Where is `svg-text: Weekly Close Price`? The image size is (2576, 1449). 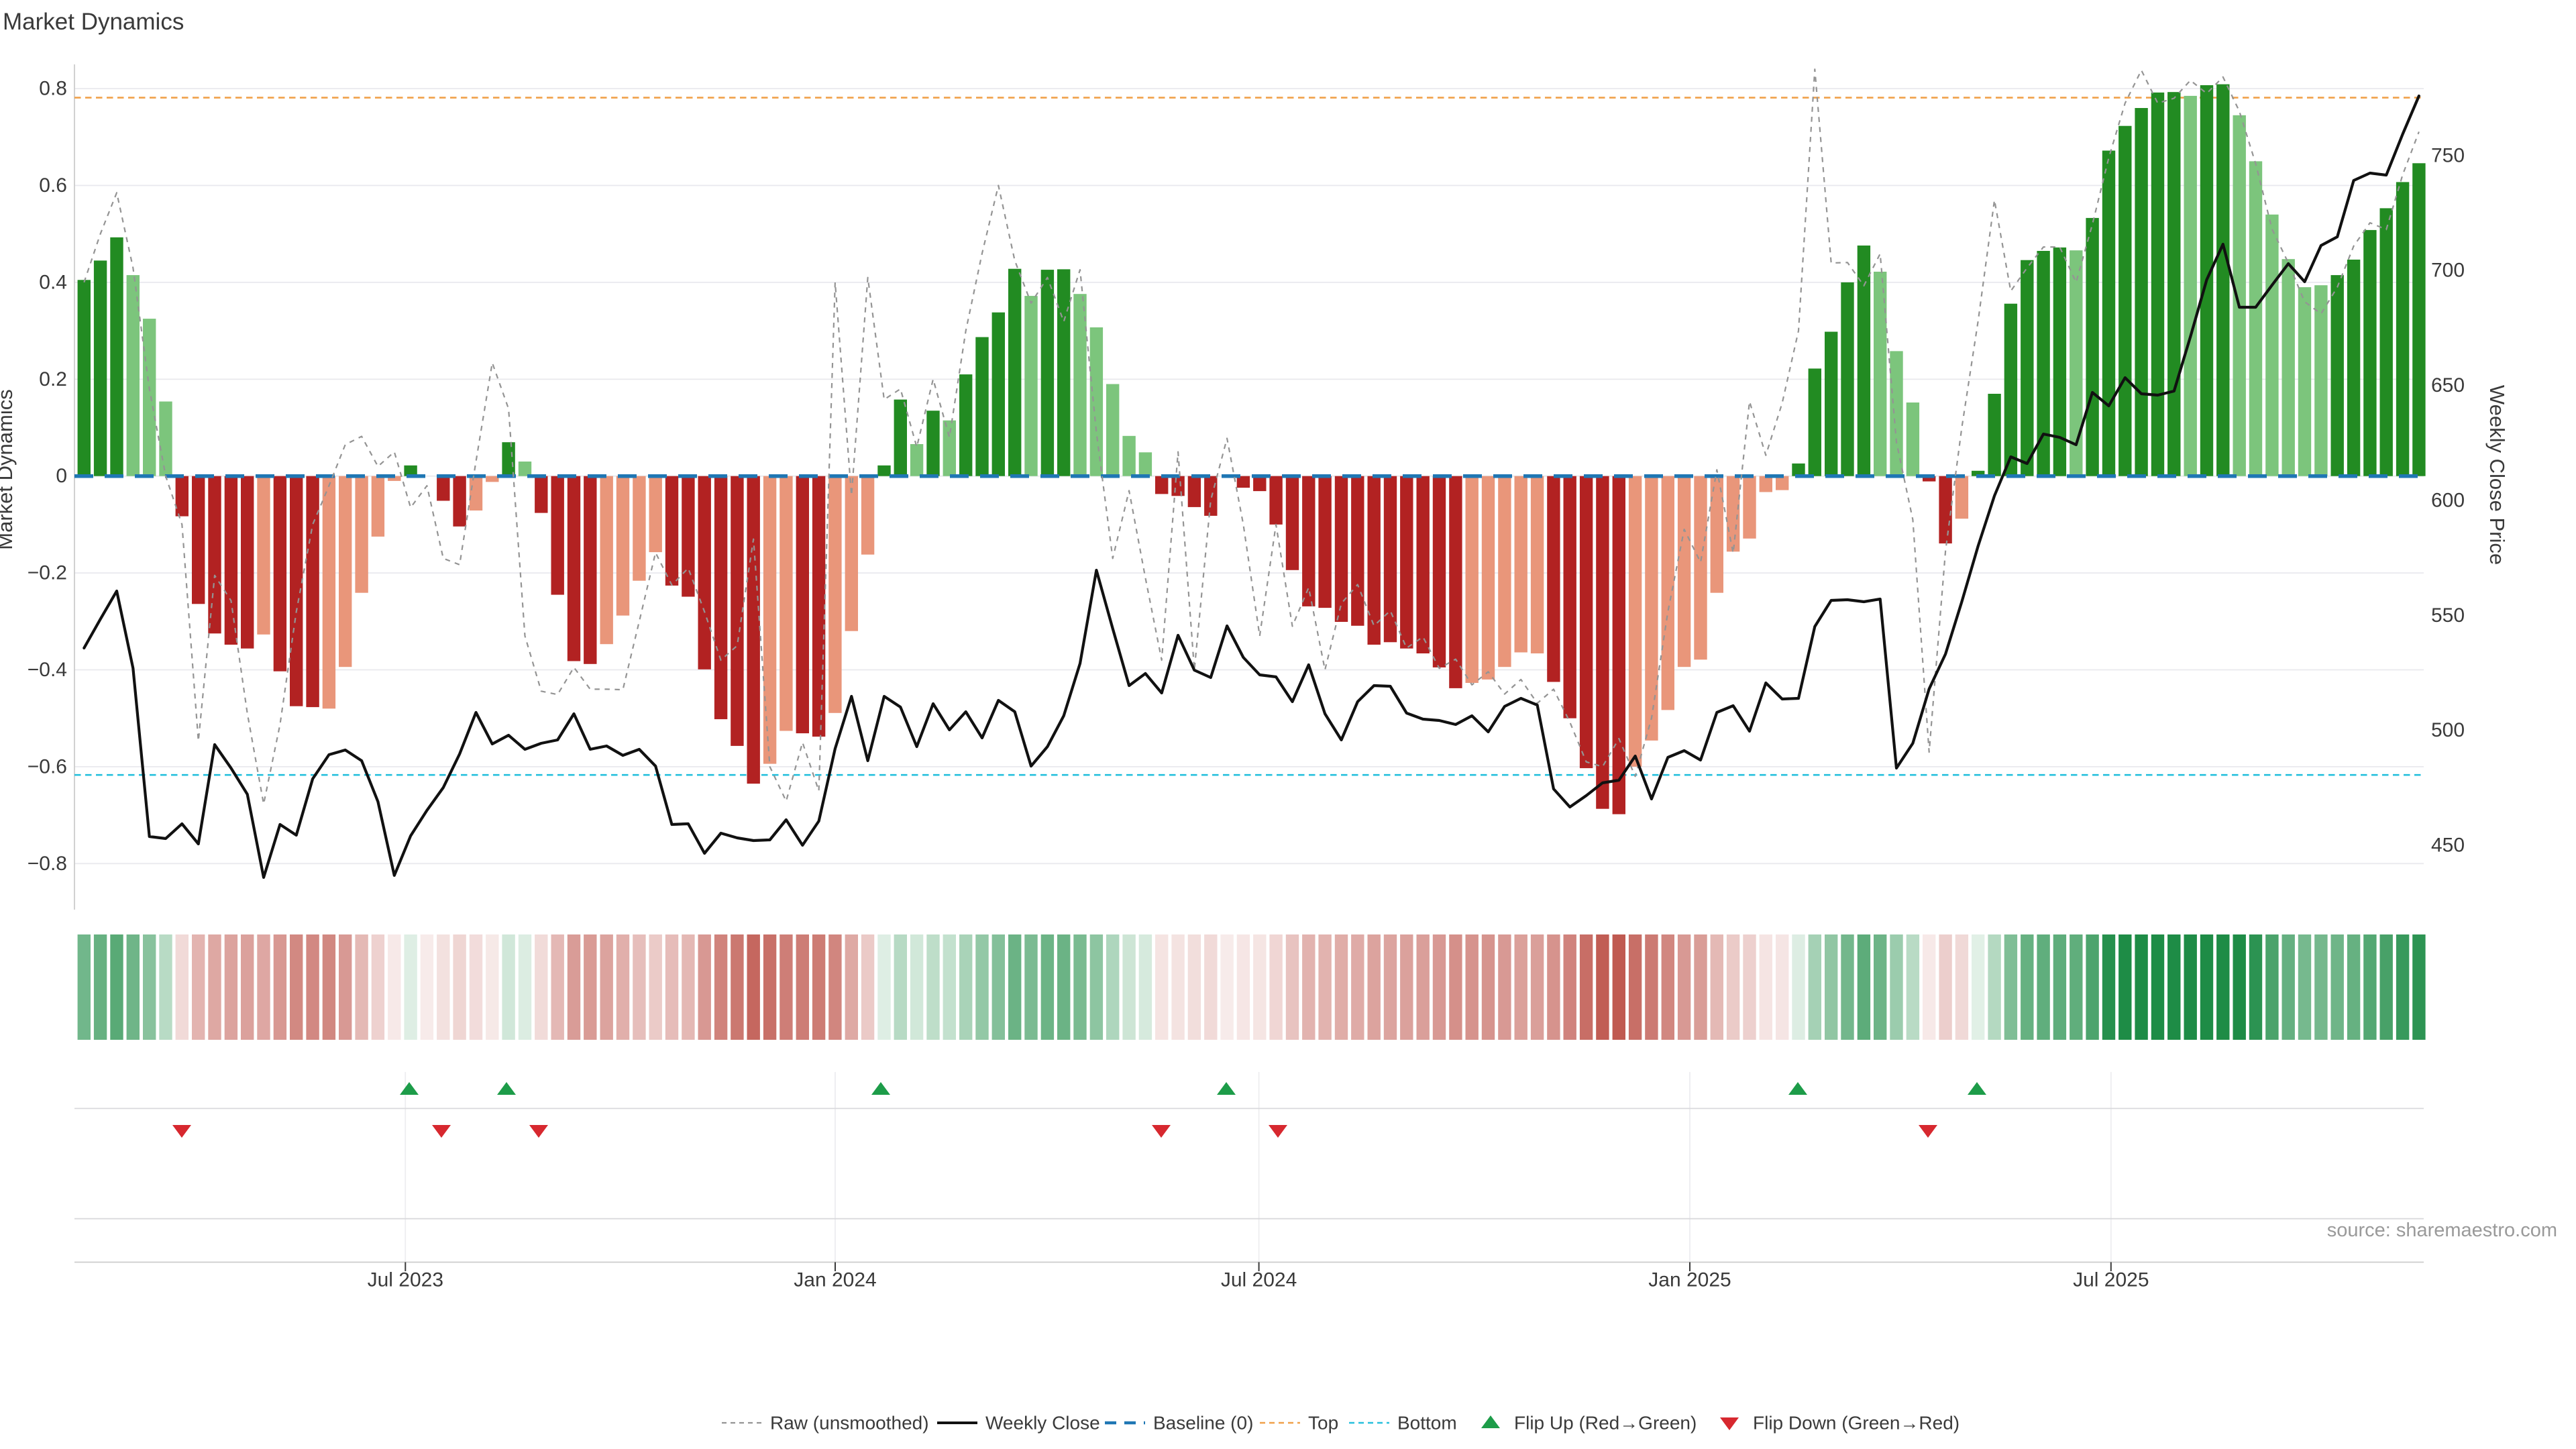
svg-text: Weekly Close Price is located at coordinates (2497, 475).